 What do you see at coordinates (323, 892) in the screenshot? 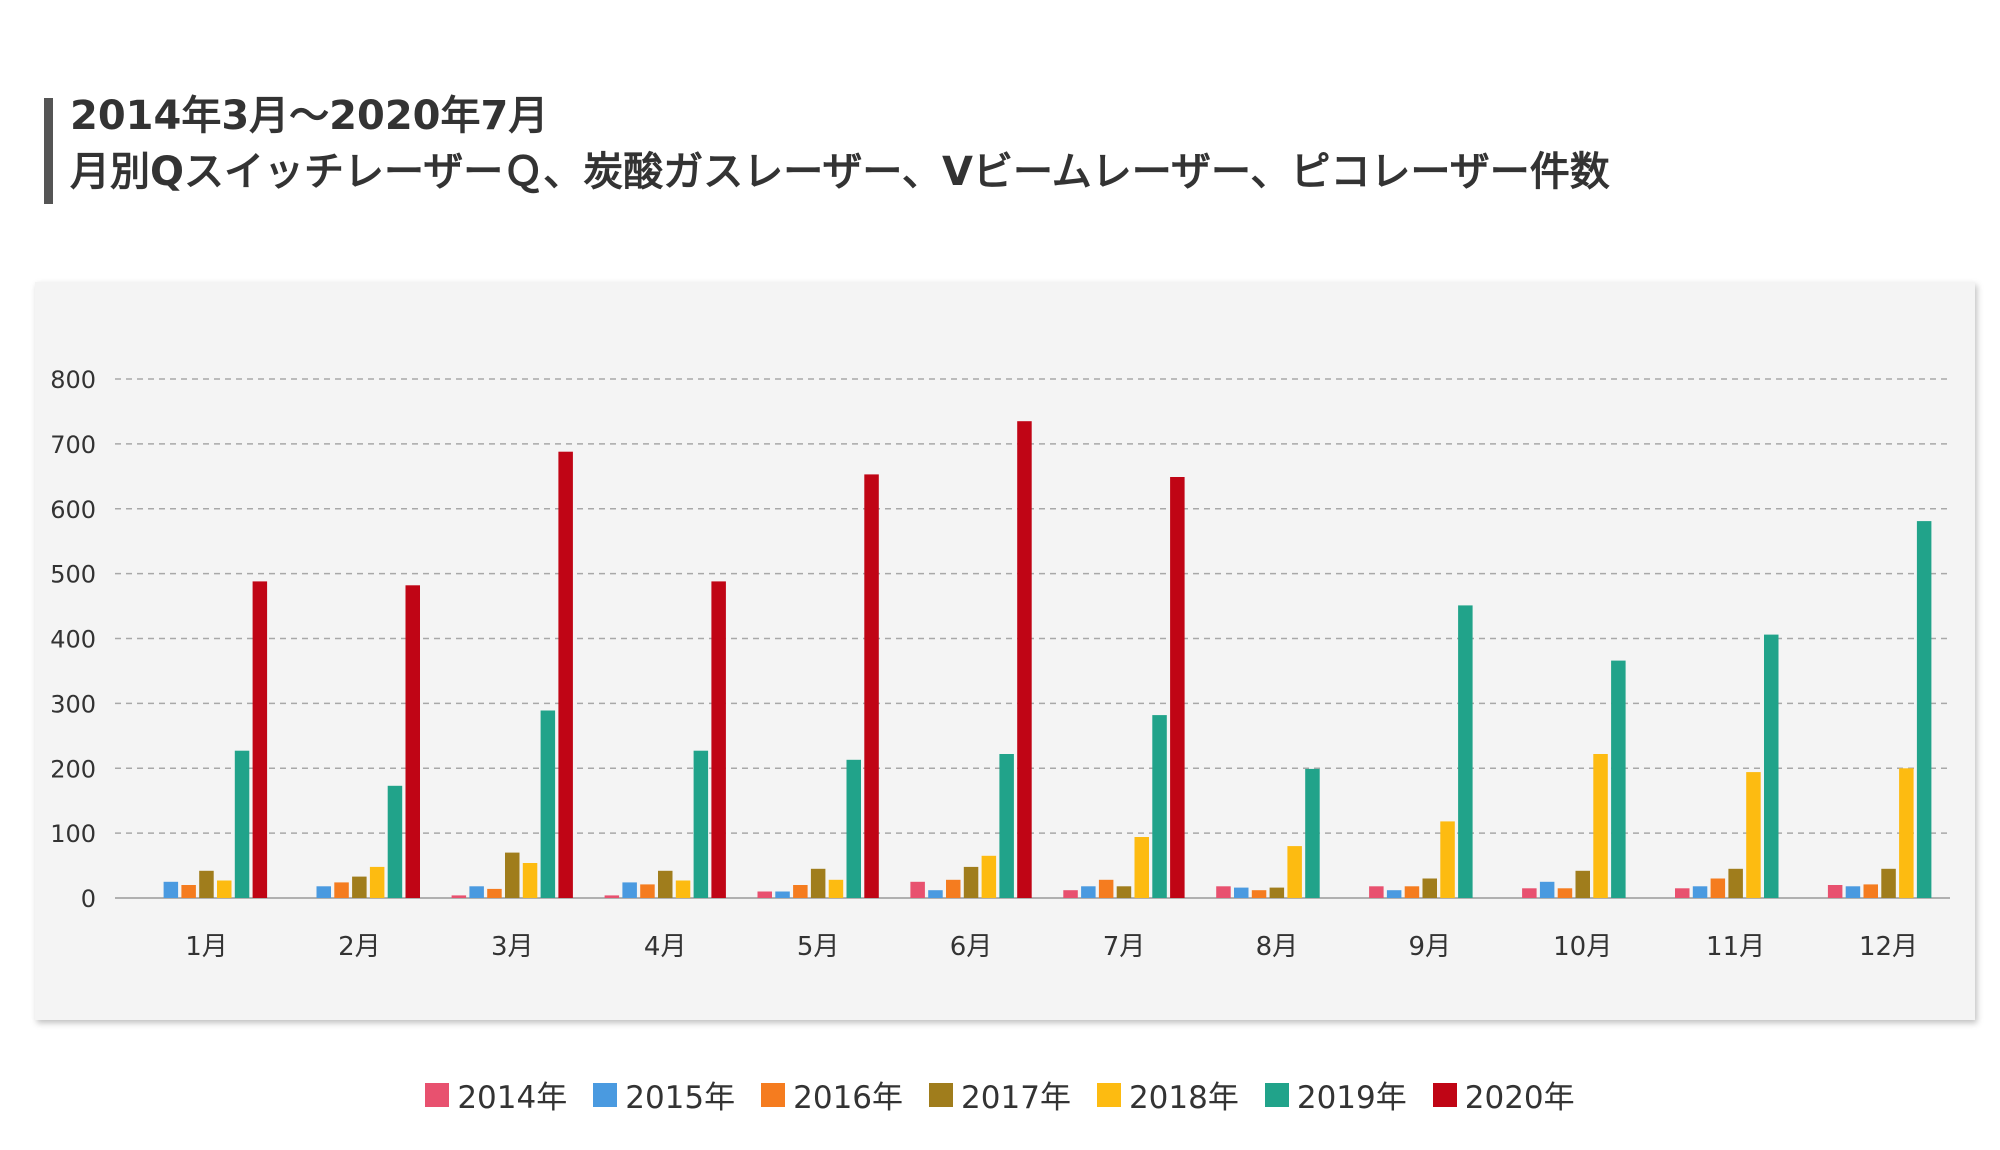
I see `bar-2015年-2月` at bounding box center [323, 892].